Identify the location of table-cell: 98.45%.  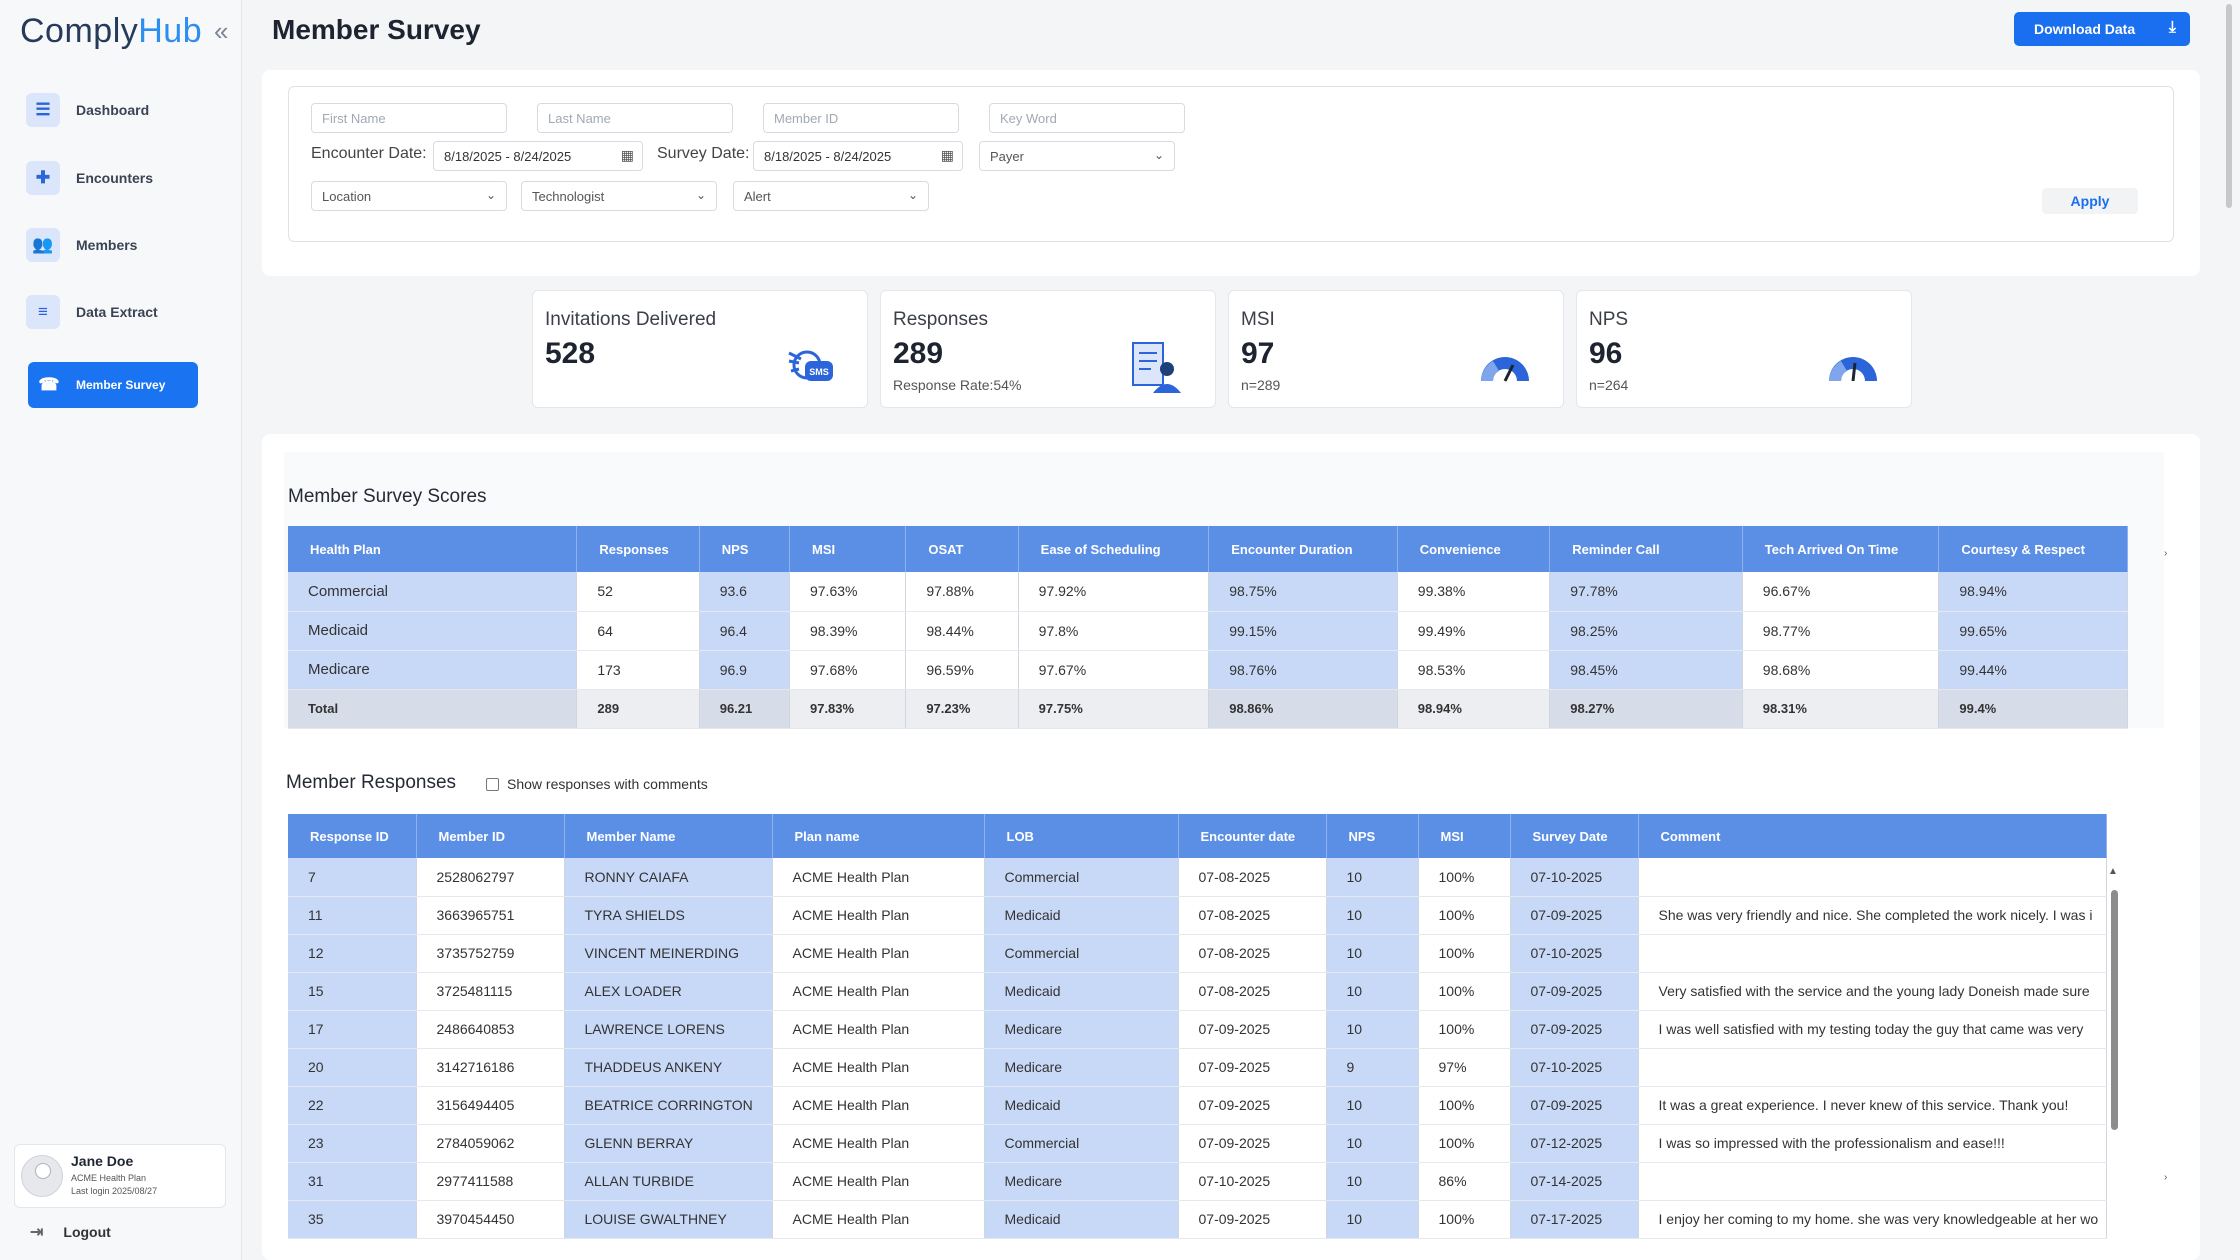
(1646, 670).